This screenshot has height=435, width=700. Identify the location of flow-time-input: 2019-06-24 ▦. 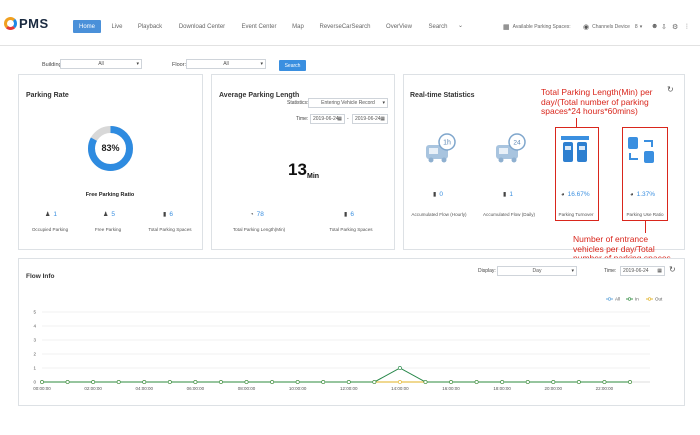
(642, 271).